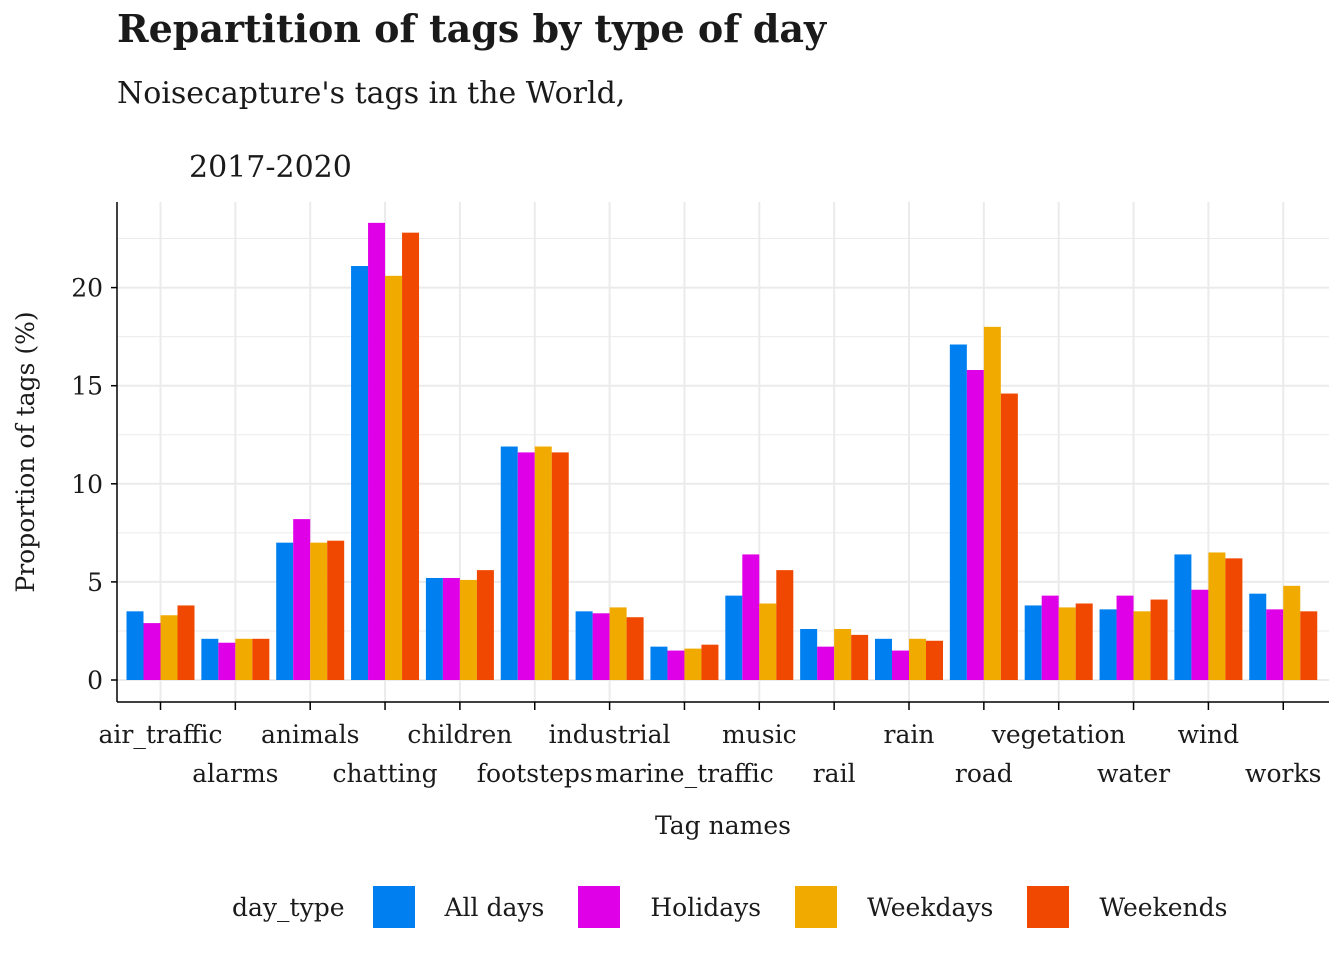 The height and width of the screenshot is (960, 1344). I want to click on legend-item-weekends: Weekends, so click(1127, 907).